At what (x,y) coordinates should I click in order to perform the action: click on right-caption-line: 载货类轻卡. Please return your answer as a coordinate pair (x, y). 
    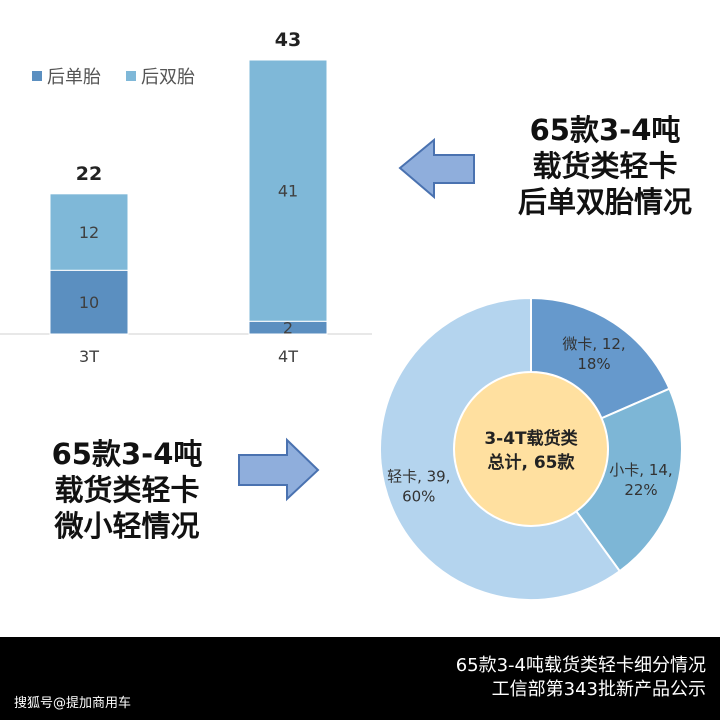
    Looking at the image, I should click on (605, 166).